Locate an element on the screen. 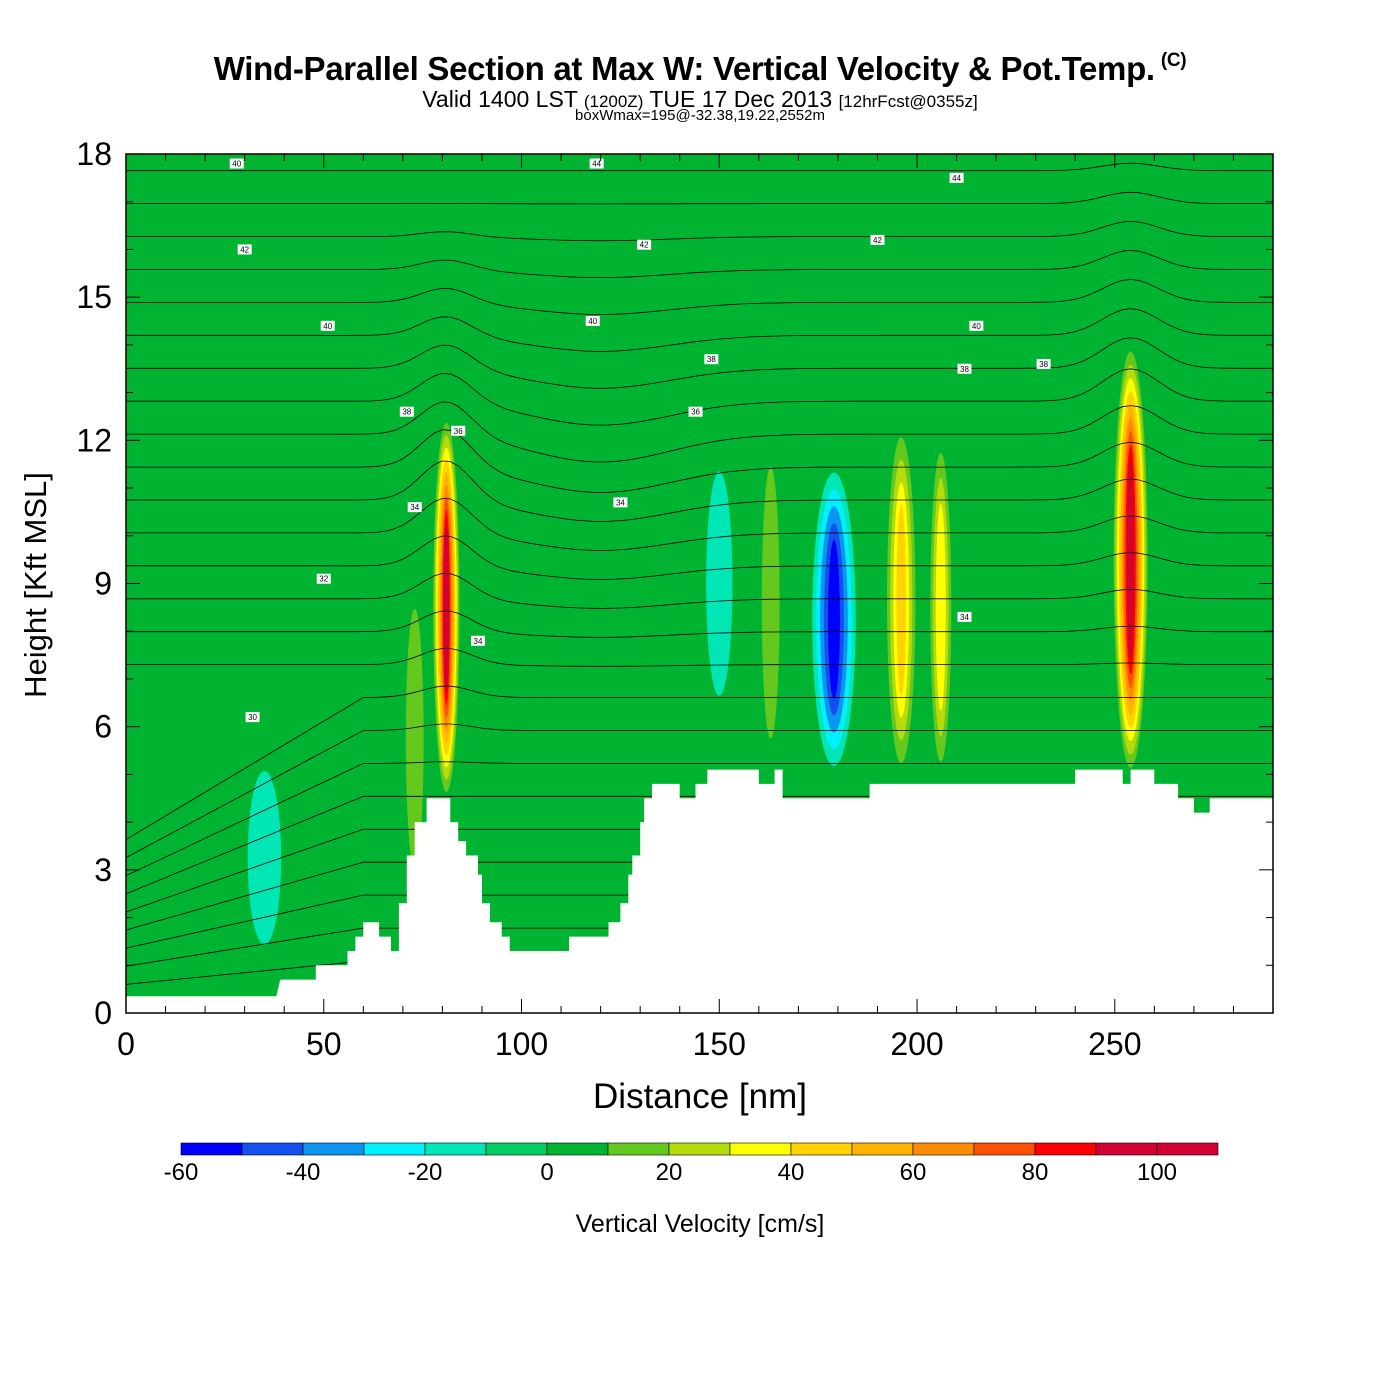 The width and height of the screenshot is (1400, 1400). subtitle-date: TUE 17 Dec 2013 is located at coordinates (741, 99).